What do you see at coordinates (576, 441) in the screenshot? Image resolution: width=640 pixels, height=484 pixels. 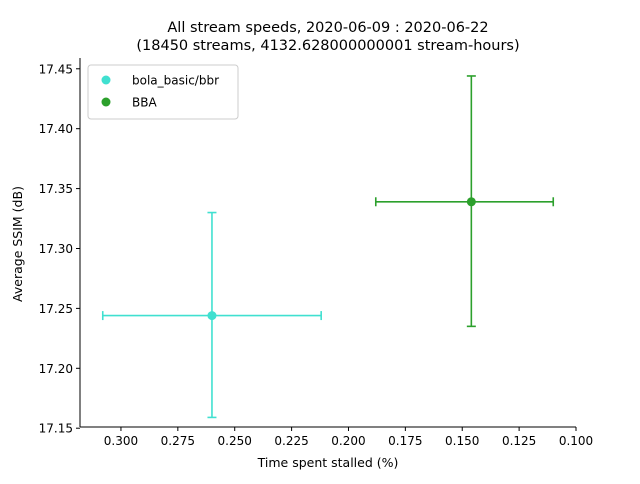 I see `x-tick-label: 0.100` at bounding box center [576, 441].